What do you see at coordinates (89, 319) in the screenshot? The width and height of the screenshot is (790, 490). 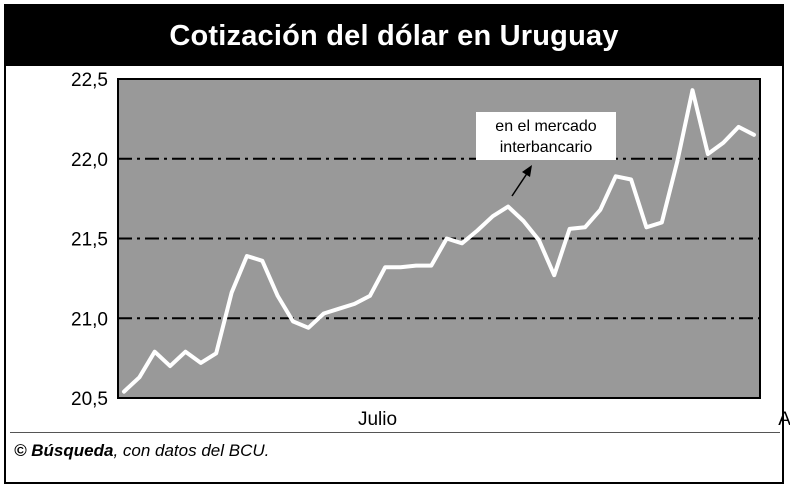 I see `y-tick-label: 21,0` at bounding box center [89, 319].